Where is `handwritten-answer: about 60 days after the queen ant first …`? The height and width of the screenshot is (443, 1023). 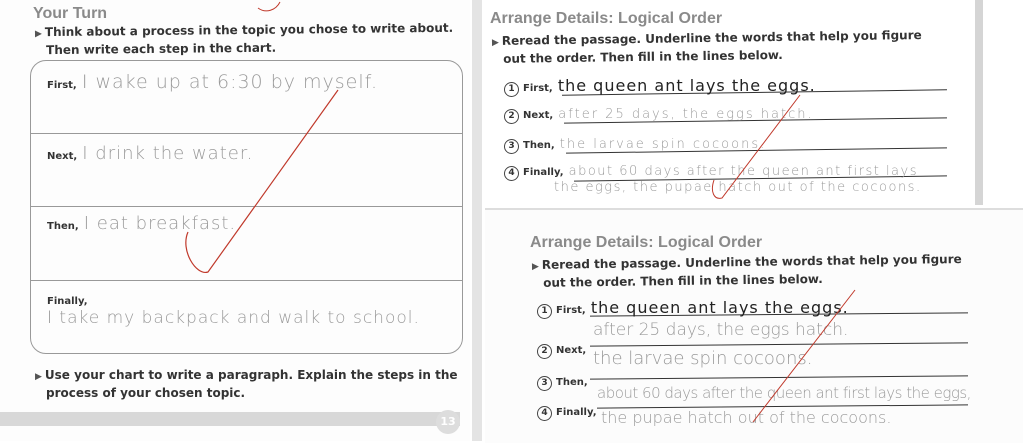
handwritten-answer: about 60 days after the queen ant first … is located at coordinates (784, 393).